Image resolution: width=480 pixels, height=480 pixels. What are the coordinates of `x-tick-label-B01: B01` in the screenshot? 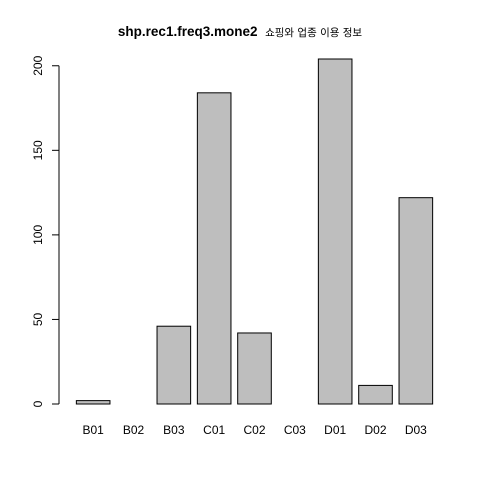 It's located at (93, 430).